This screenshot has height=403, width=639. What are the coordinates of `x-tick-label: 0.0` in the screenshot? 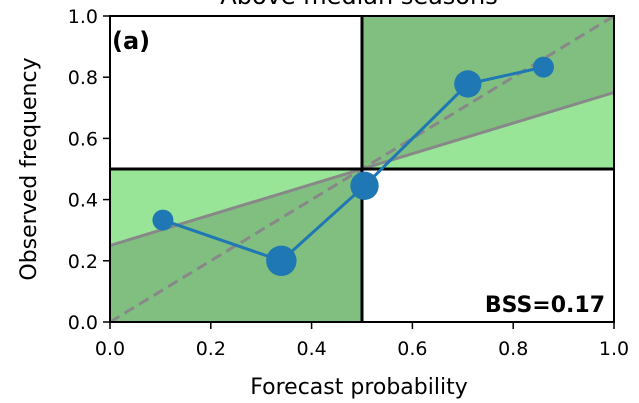 It's located at (110, 349).